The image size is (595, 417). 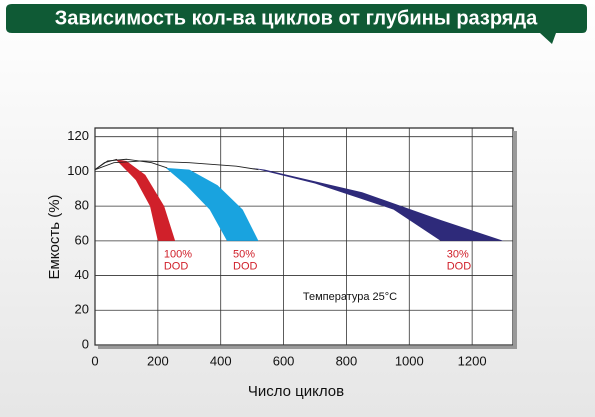 What do you see at coordinates (284, 360) in the screenshot?
I see `x-tick-label: 600` at bounding box center [284, 360].